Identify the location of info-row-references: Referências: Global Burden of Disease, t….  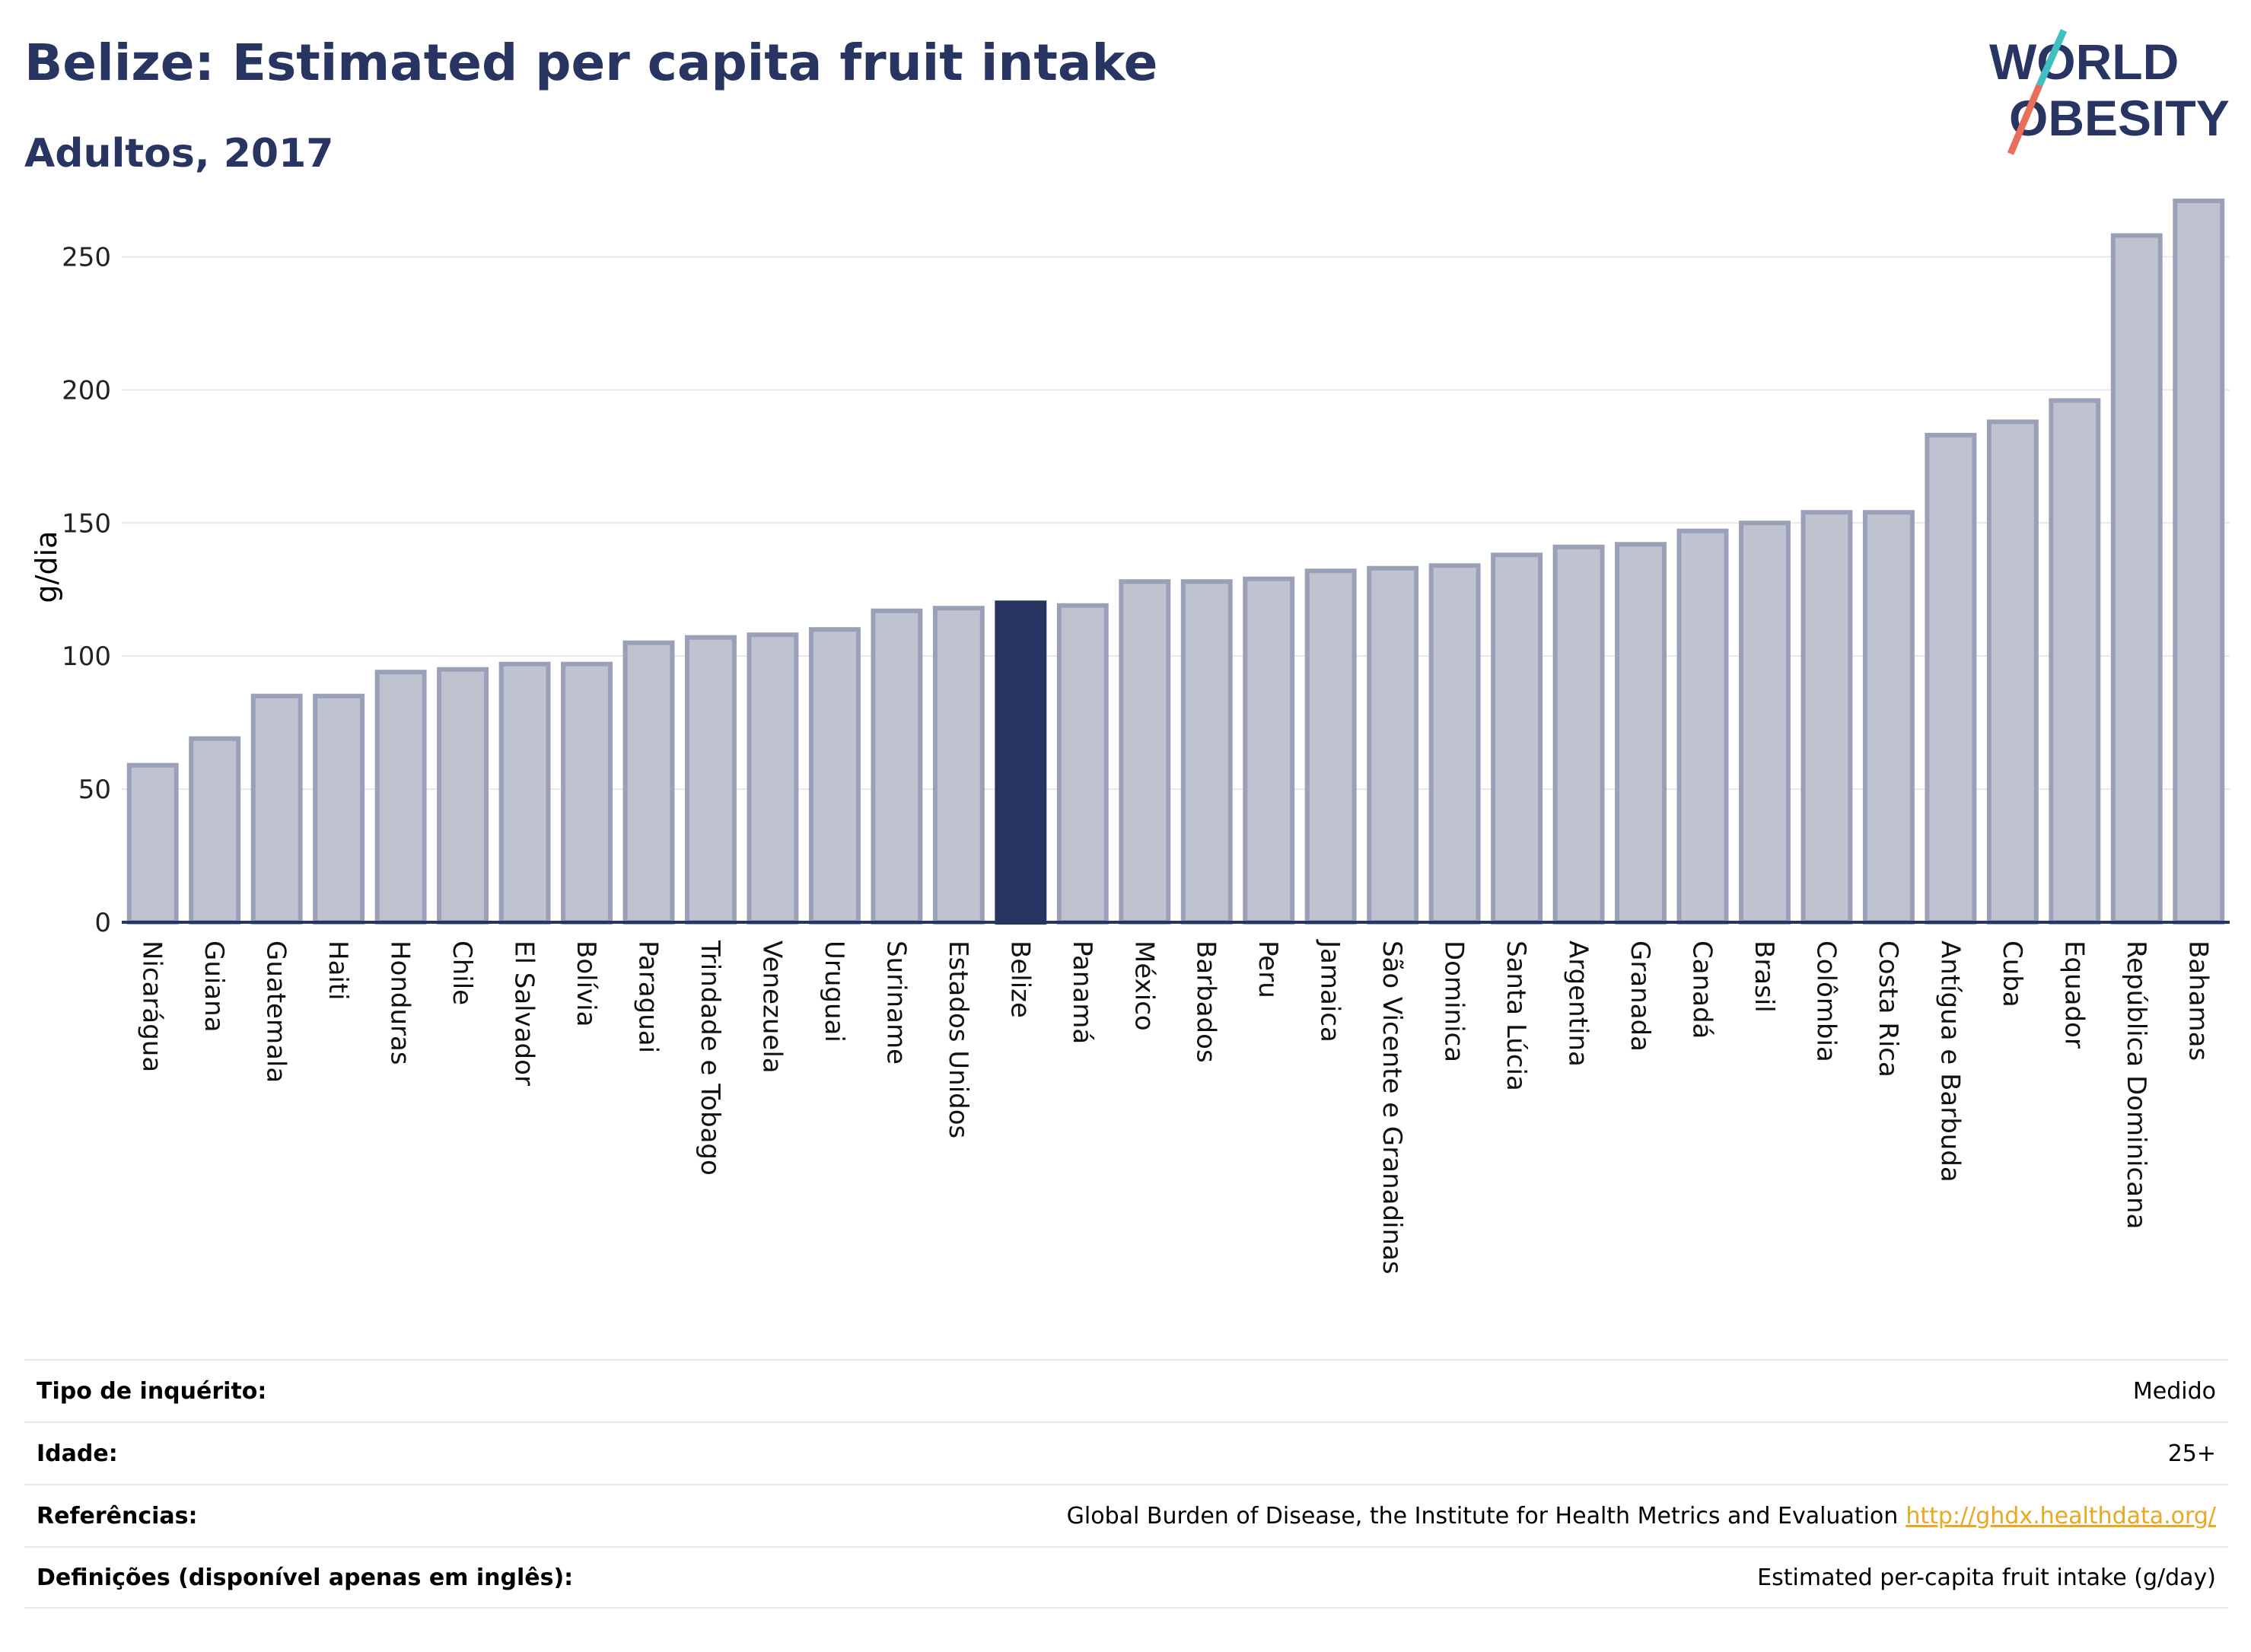
(1126, 1515).